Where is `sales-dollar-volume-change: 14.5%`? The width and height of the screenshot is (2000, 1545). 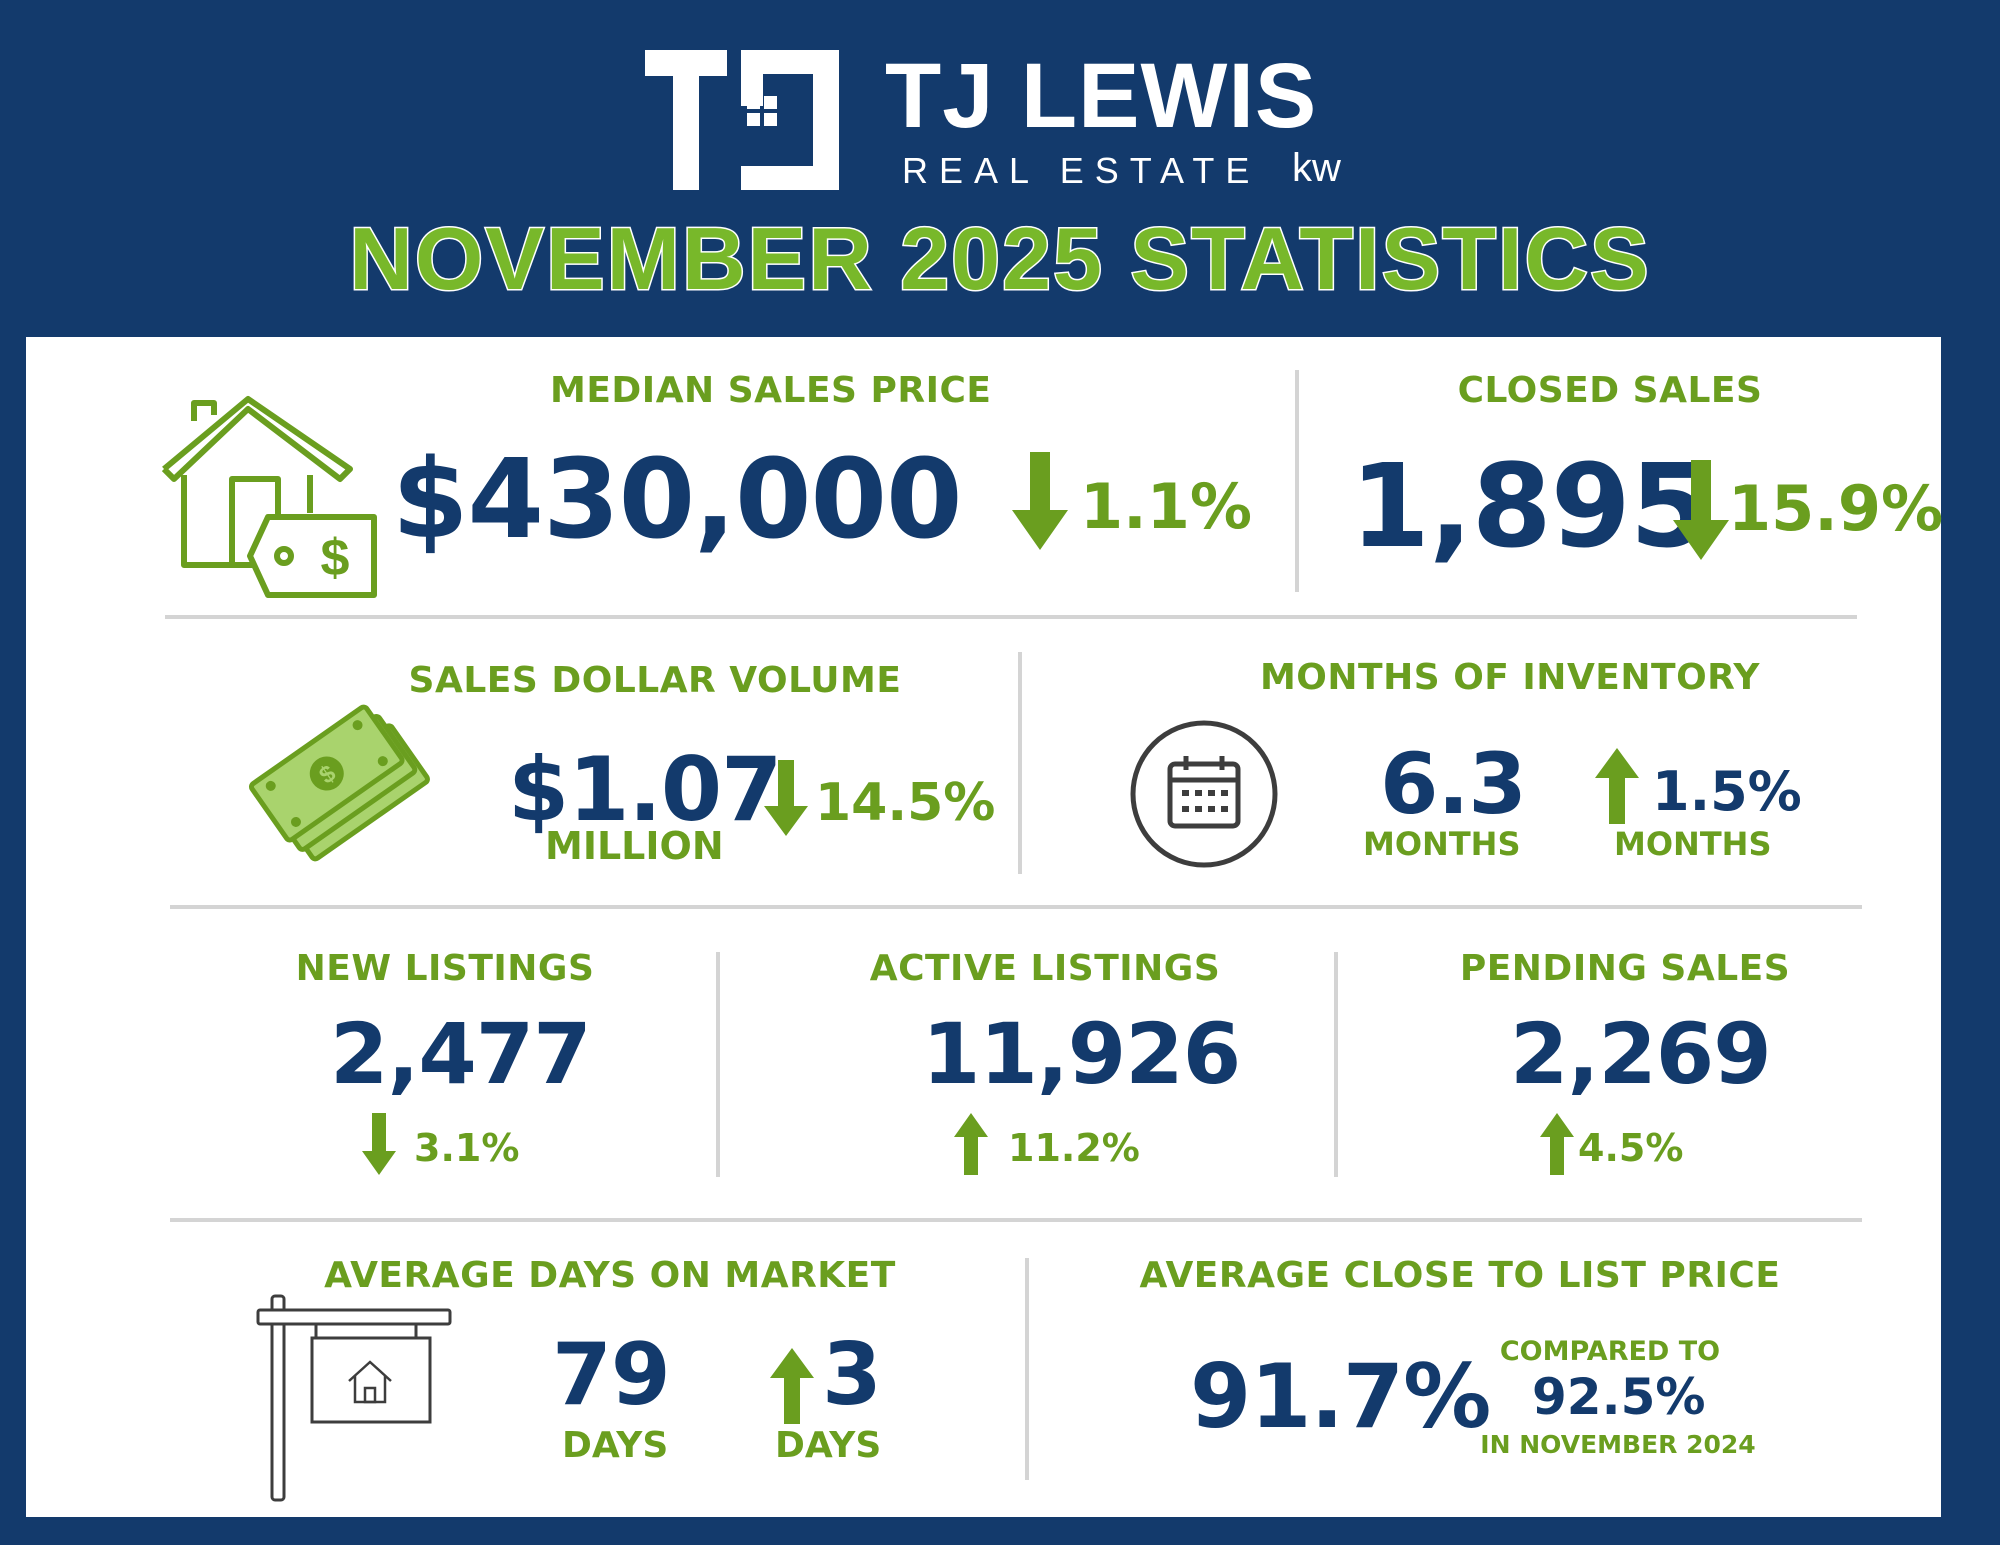 sales-dollar-volume-change: 14.5% is located at coordinates (905, 803).